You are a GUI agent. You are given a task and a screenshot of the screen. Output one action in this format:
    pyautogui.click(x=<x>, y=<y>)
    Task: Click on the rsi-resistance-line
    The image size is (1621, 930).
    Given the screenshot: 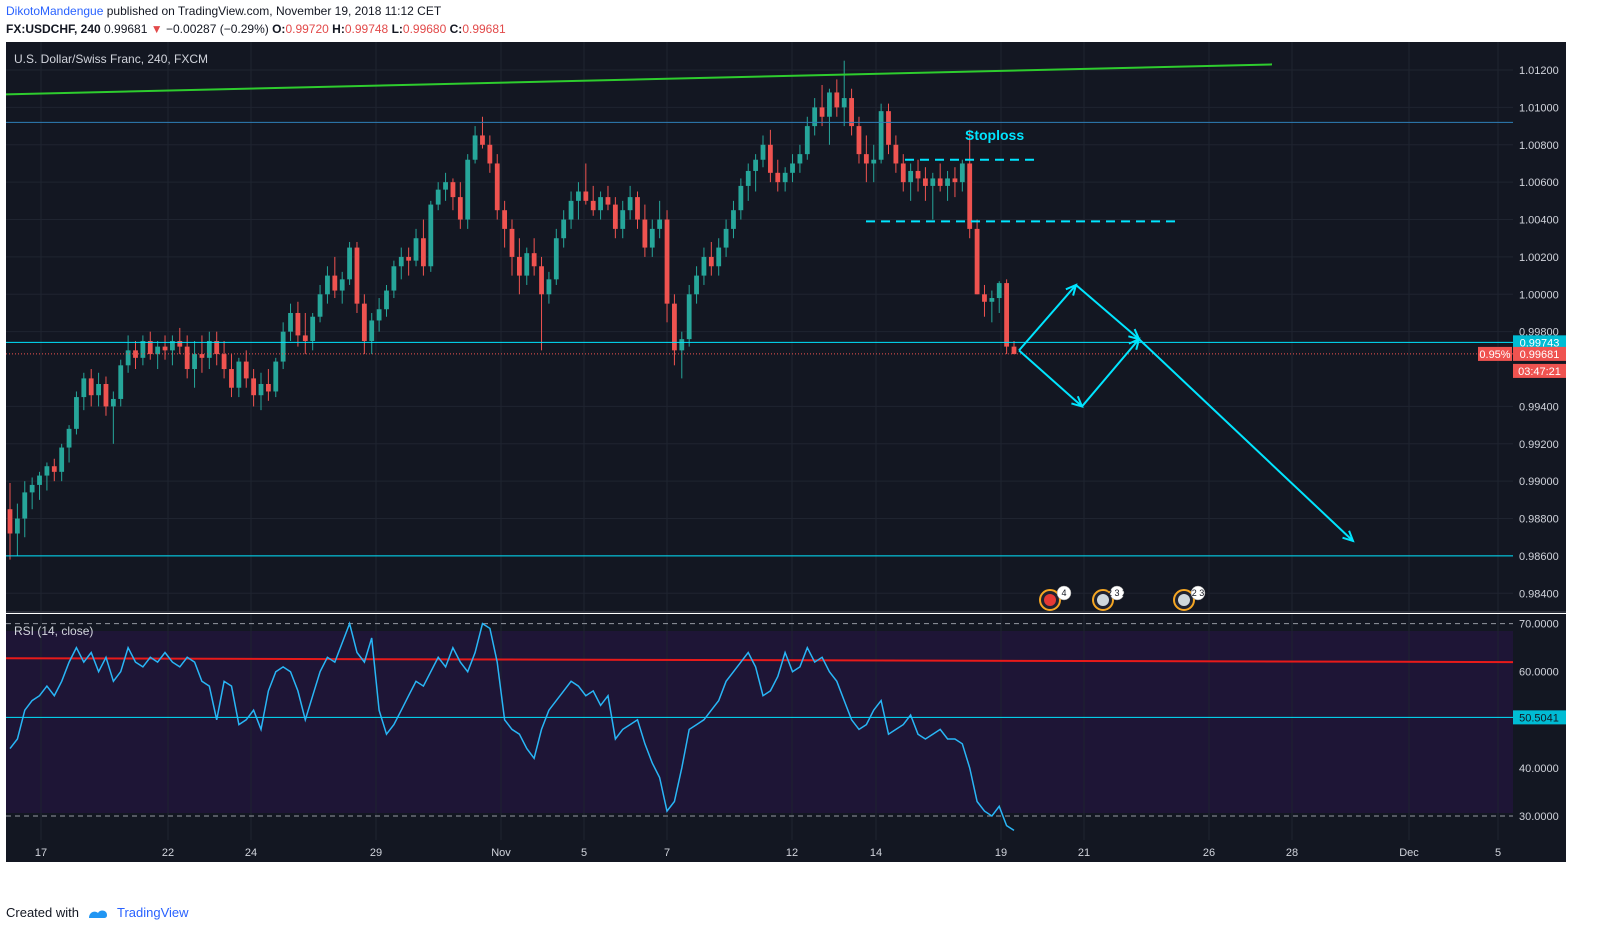 What is the action you would take?
    pyautogui.click(x=759, y=660)
    